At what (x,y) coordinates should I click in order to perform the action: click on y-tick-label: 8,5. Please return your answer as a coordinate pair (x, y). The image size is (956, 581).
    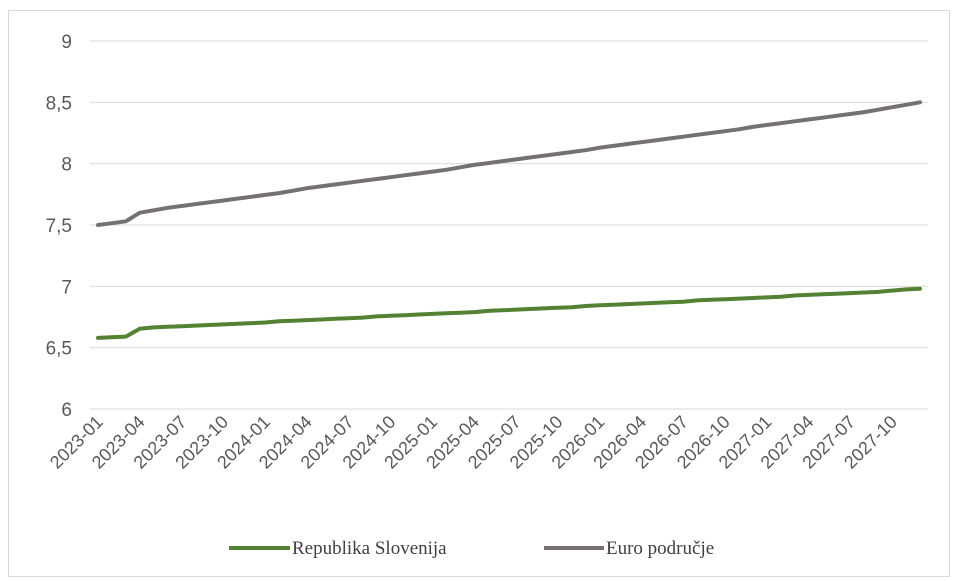
    Looking at the image, I should click on (59, 103).